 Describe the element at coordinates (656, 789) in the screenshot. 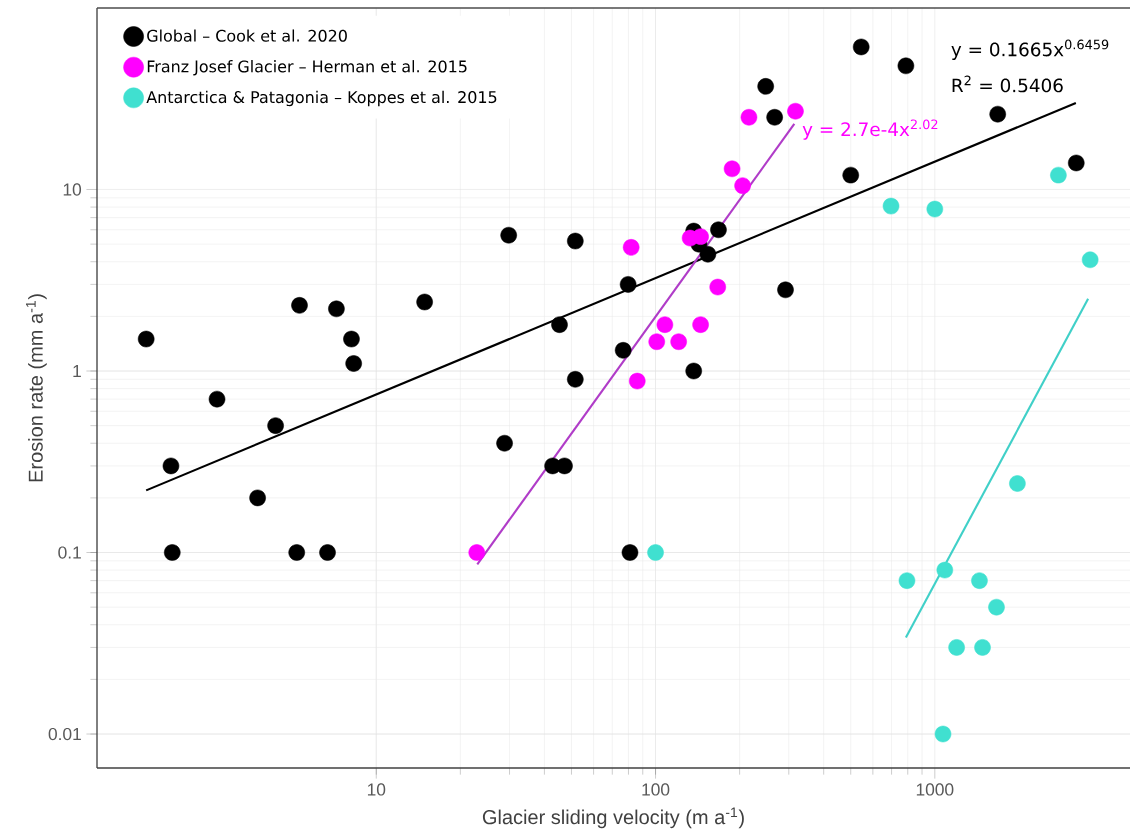

I see `x-tick-label: 100` at that location.